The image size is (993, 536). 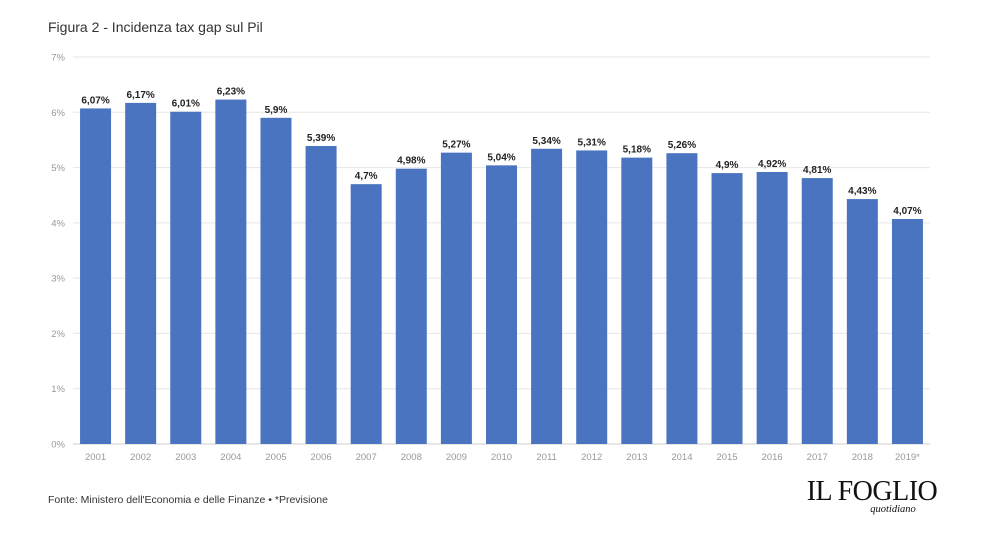 What do you see at coordinates (366, 176) in the screenshot?
I see `data-label: 4,7%` at bounding box center [366, 176].